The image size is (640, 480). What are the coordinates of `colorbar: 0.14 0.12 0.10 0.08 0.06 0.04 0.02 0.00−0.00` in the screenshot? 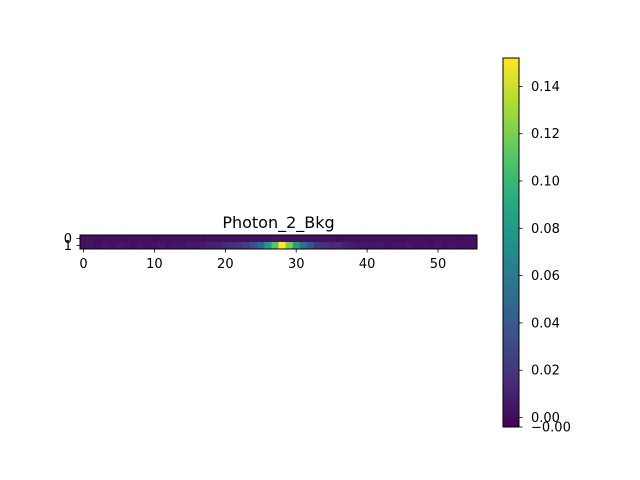 It's located at (536, 246).